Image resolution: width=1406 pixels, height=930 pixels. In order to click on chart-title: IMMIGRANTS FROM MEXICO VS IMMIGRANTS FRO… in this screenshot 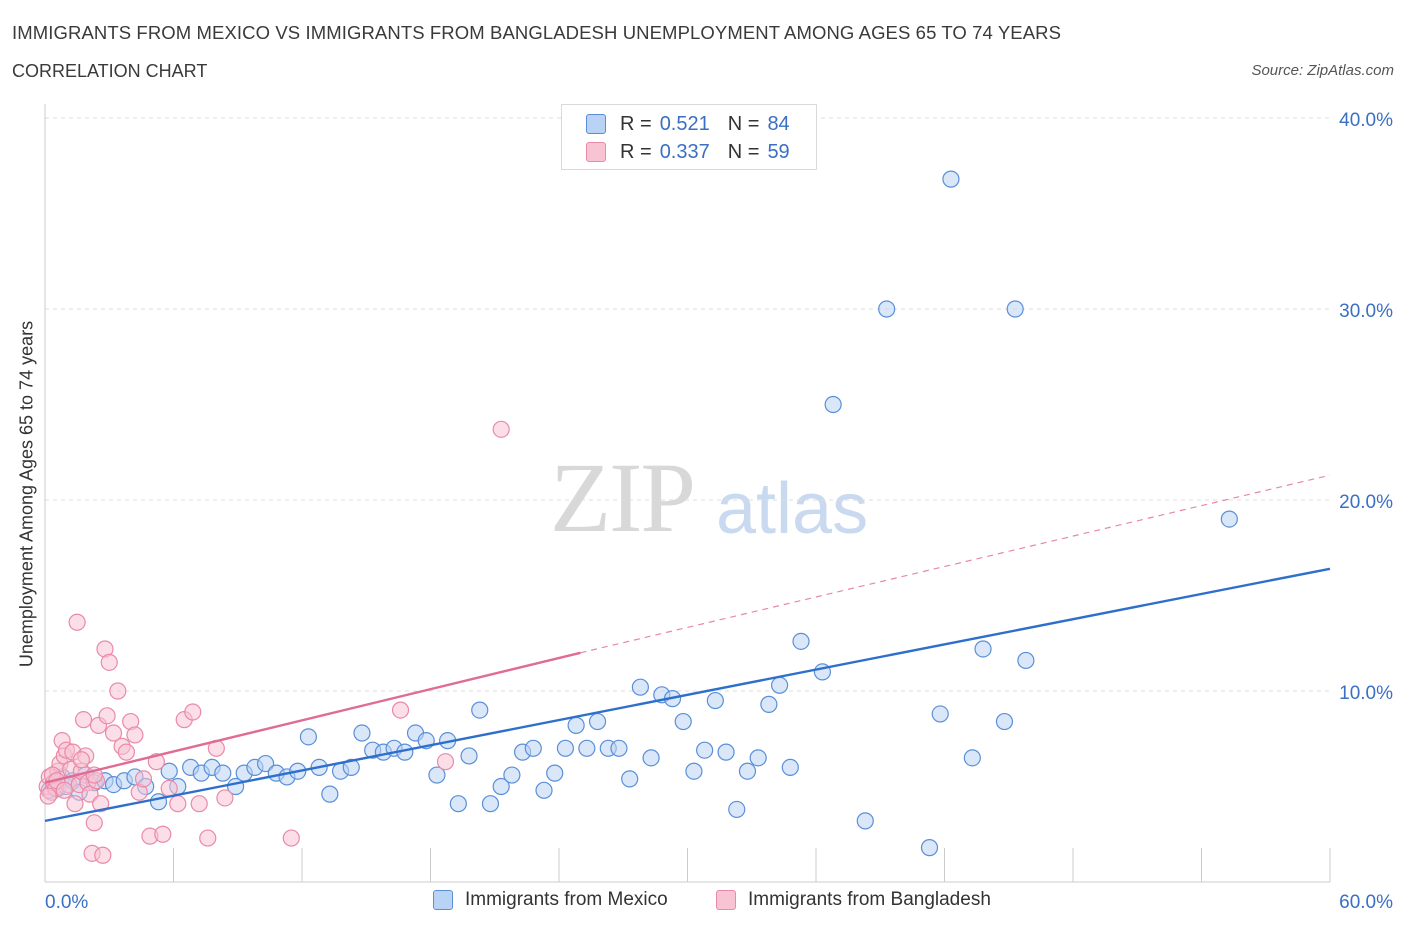, I will do `click(537, 32)`.